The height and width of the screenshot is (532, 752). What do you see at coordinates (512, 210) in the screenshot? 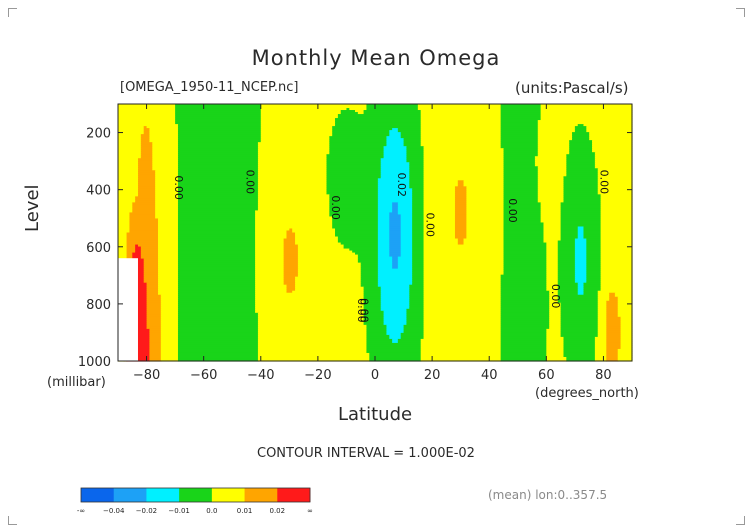
I see `contour-label: 0.00` at bounding box center [512, 210].